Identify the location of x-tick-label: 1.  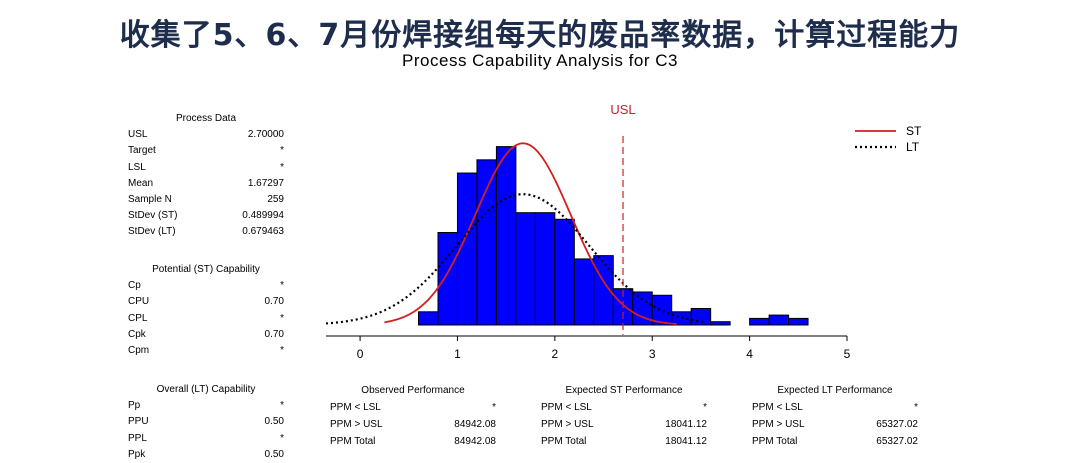
(457, 354).